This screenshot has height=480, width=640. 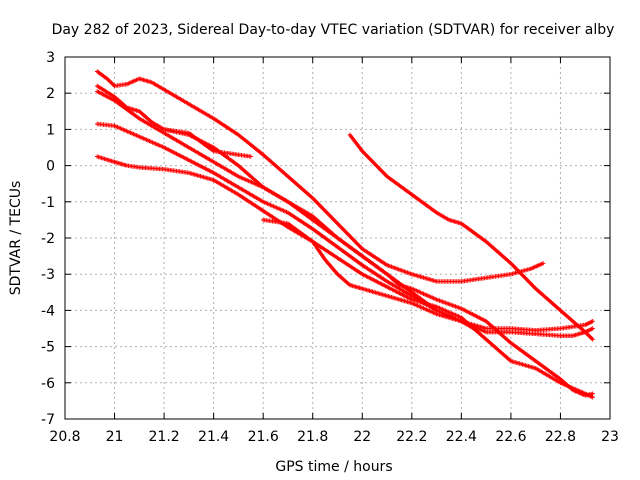 What do you see at coordinates (115, 437) in the screenshot?
I see `x-tick-label: 21` at bounding box center [115, 437].